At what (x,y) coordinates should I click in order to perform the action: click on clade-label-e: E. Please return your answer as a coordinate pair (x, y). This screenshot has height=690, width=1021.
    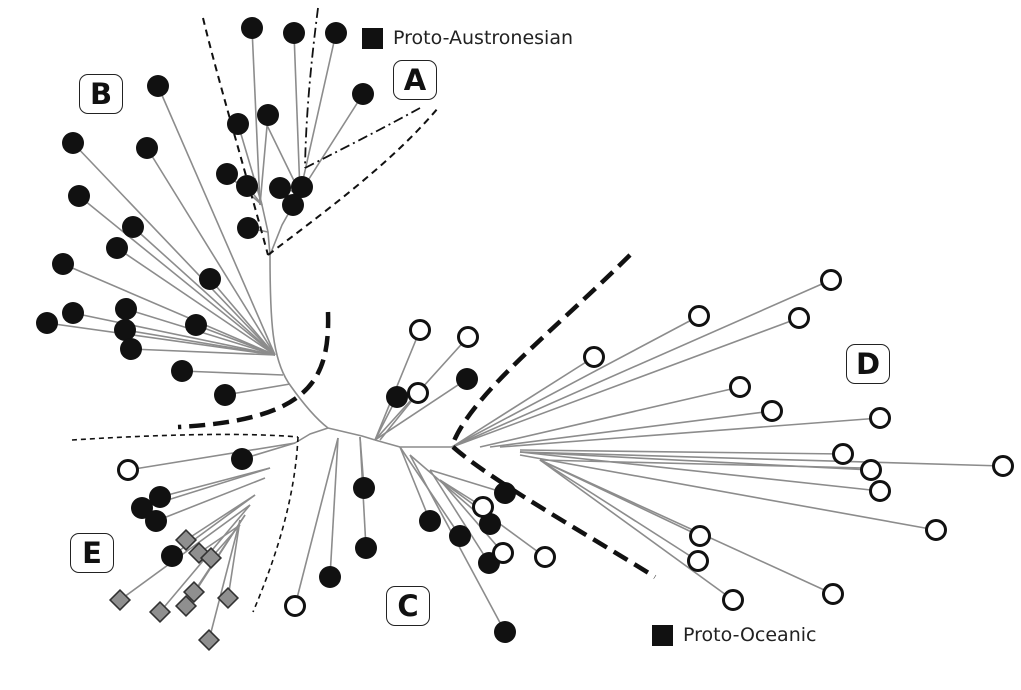
    Looking at the image, I should click on (92, 553).